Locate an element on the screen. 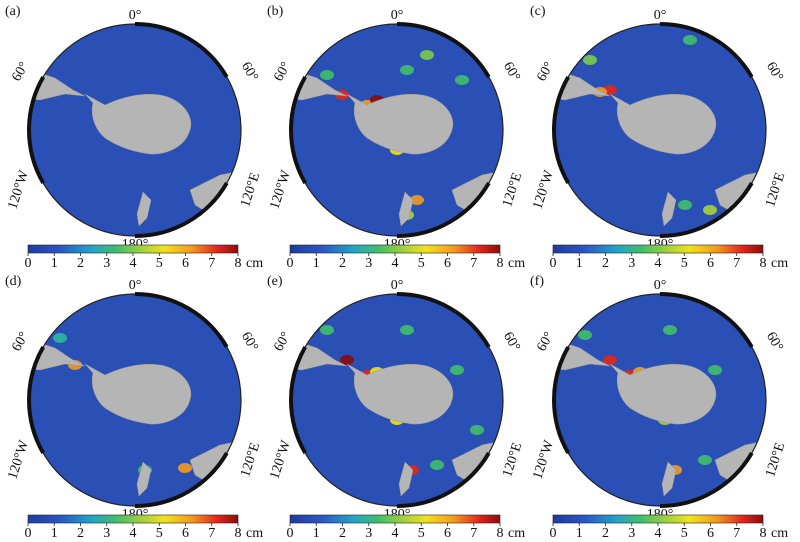 The height and width of the screenshot is (542, 800). panel-label: (d) is located at coordinates (13, 281).